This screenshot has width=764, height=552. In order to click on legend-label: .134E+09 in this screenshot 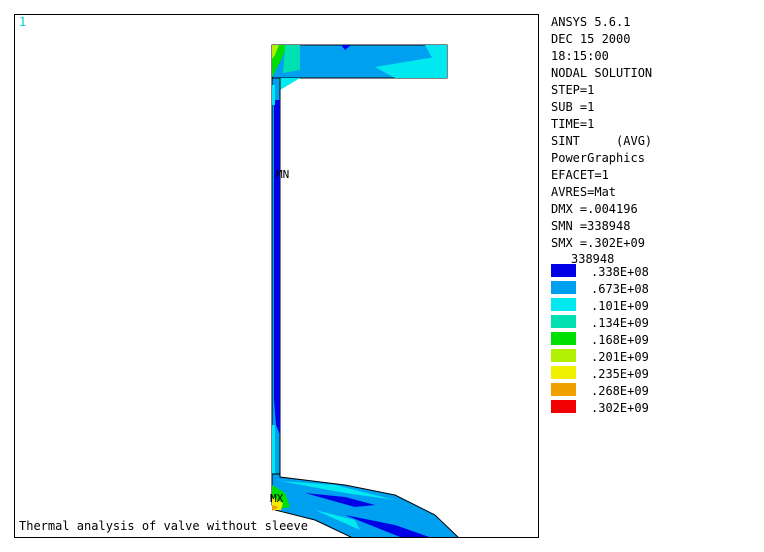, I will do `click(620, 323)`.